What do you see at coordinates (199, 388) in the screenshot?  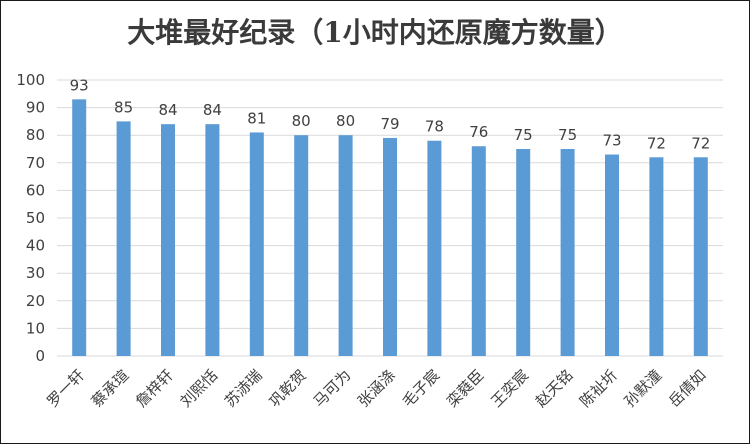 I see `x-tick-label: 刘熙恬` at bounding box center [199, 388].